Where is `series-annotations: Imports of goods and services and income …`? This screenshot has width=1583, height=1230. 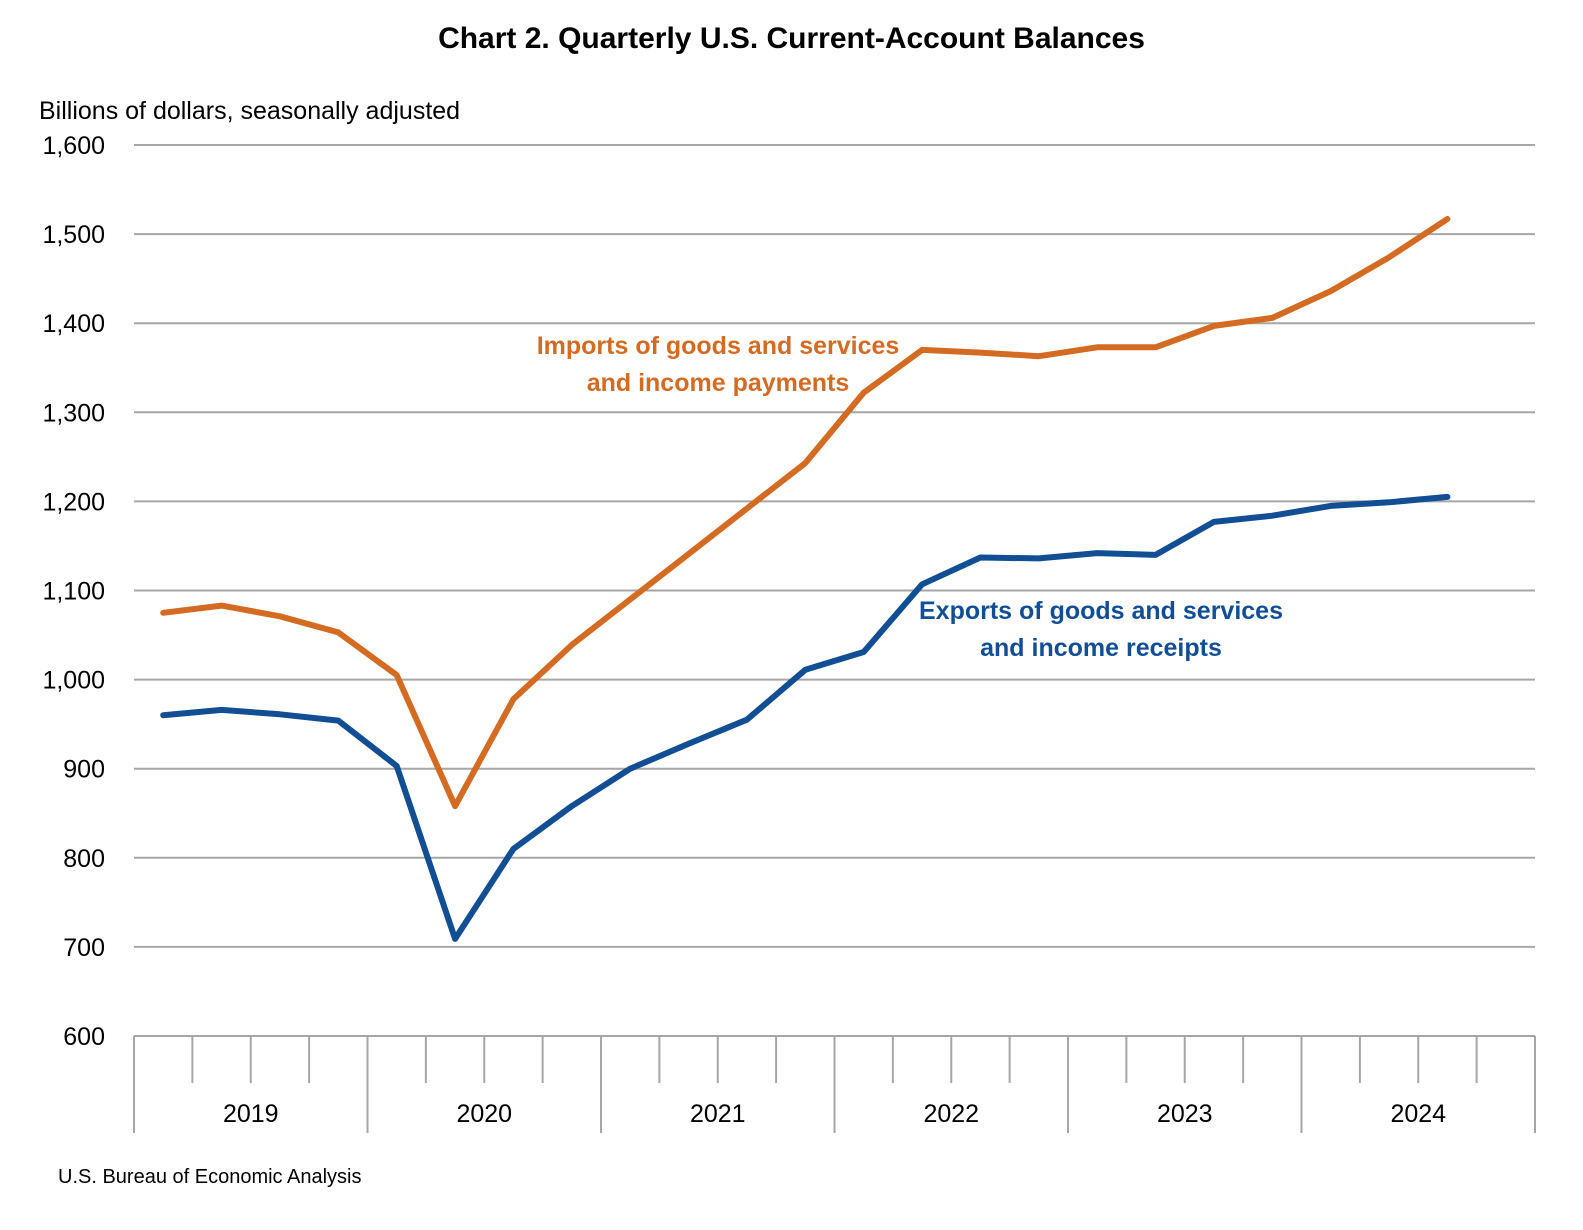 series-annotations: Imports of goods and services and income … is located at coordinates (910, 497).